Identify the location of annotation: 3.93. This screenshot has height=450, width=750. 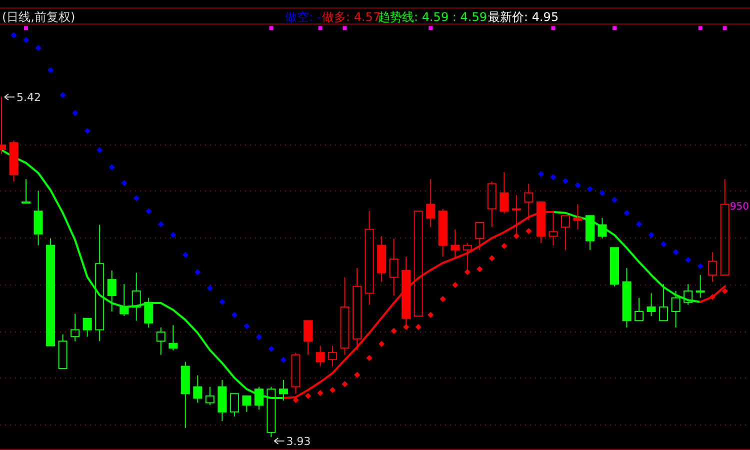
(298, 441).